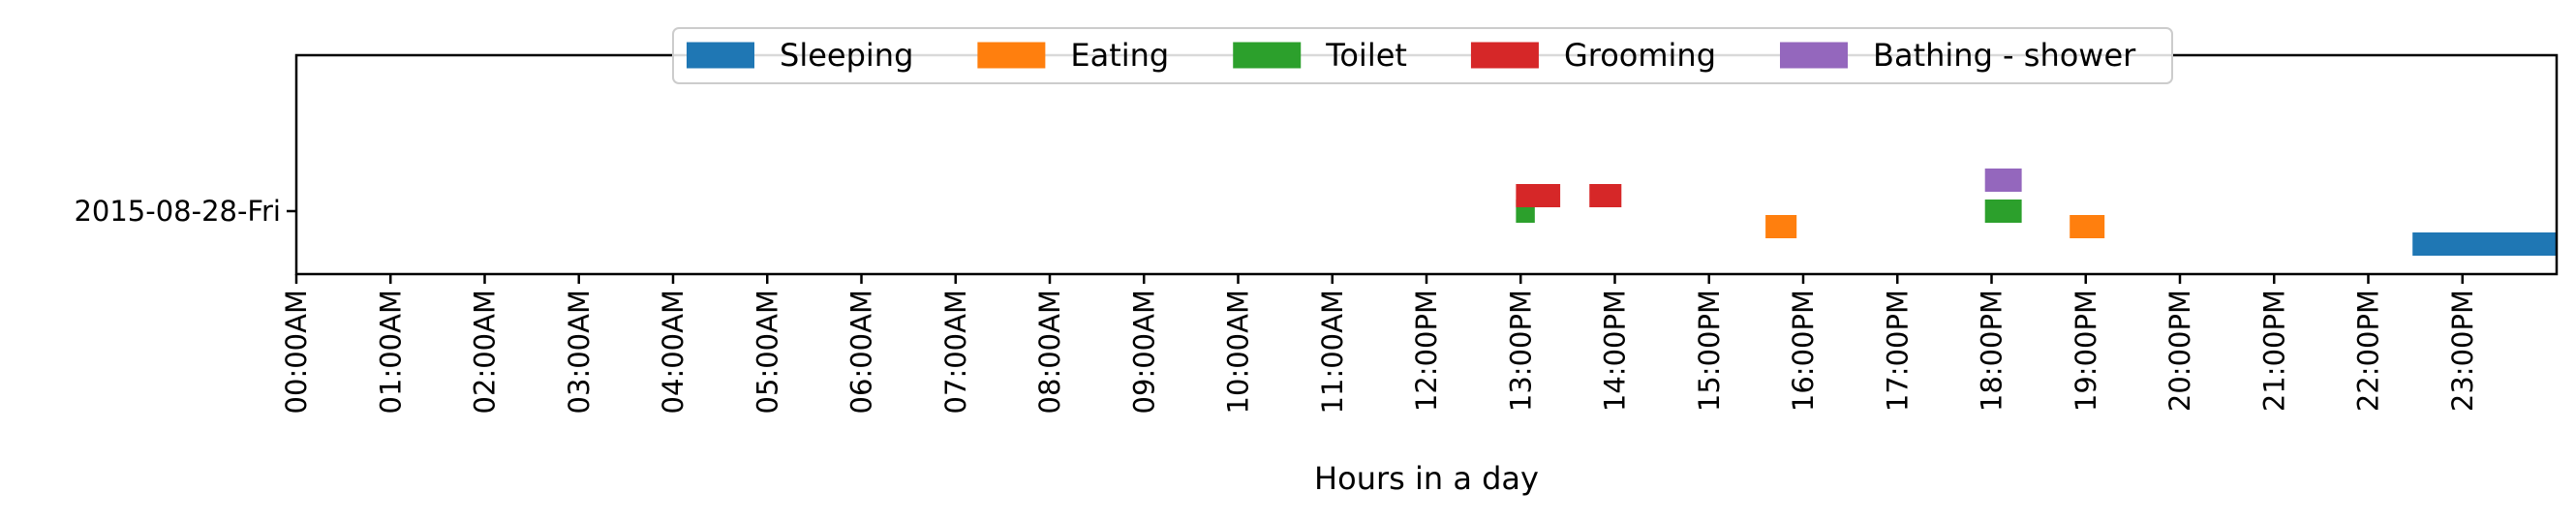  I want to click on activity-bars, so click(2036, 212).